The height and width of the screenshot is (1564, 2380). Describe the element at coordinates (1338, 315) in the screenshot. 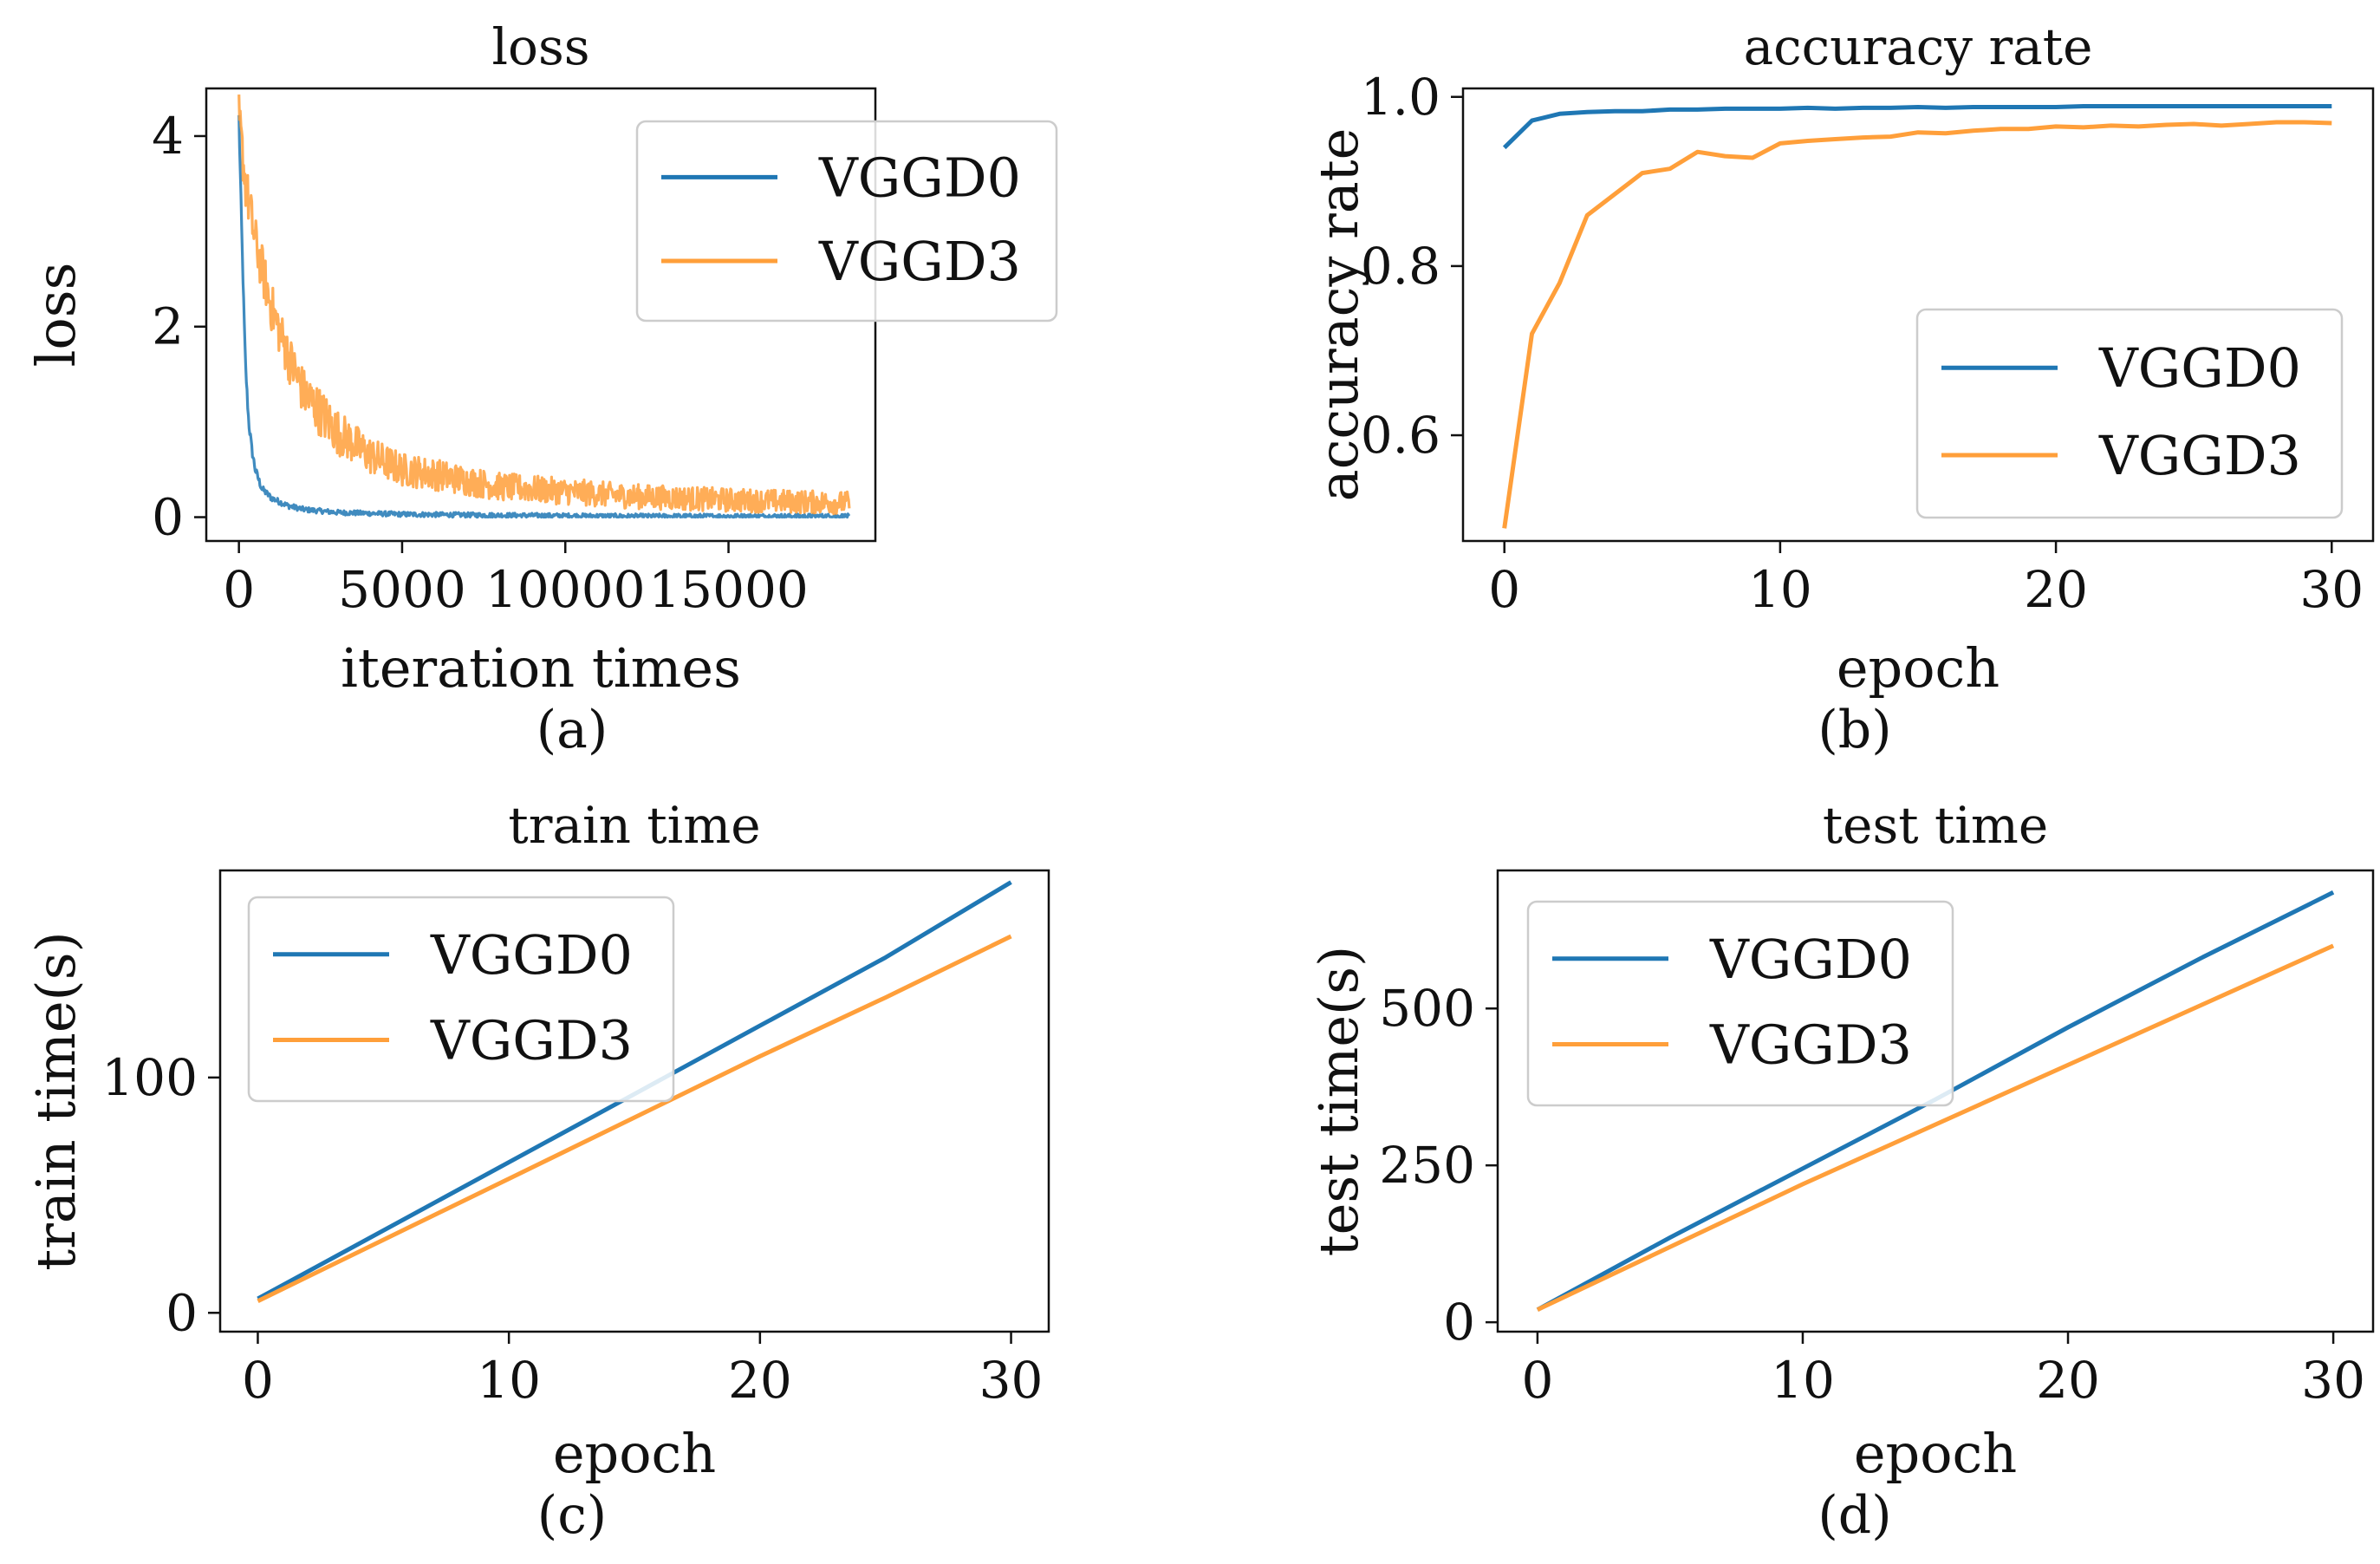

I see `y-axis-label: accuracy rate` at that location.